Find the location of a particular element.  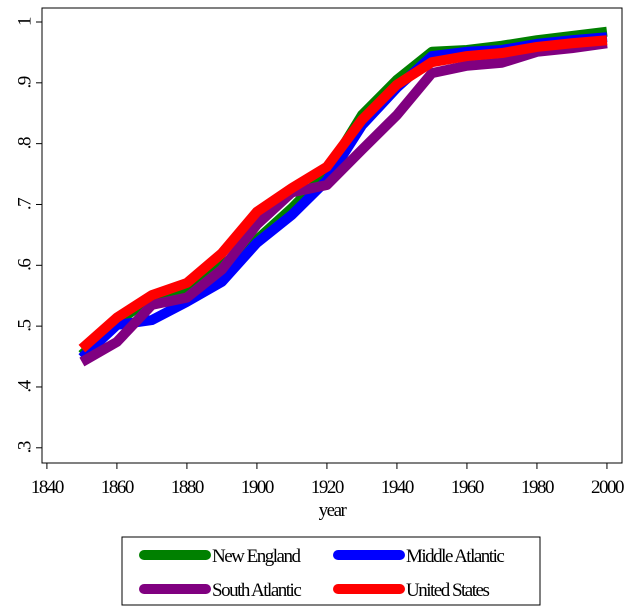

y-tick-label: 1 is located at coordinates (24, 21).